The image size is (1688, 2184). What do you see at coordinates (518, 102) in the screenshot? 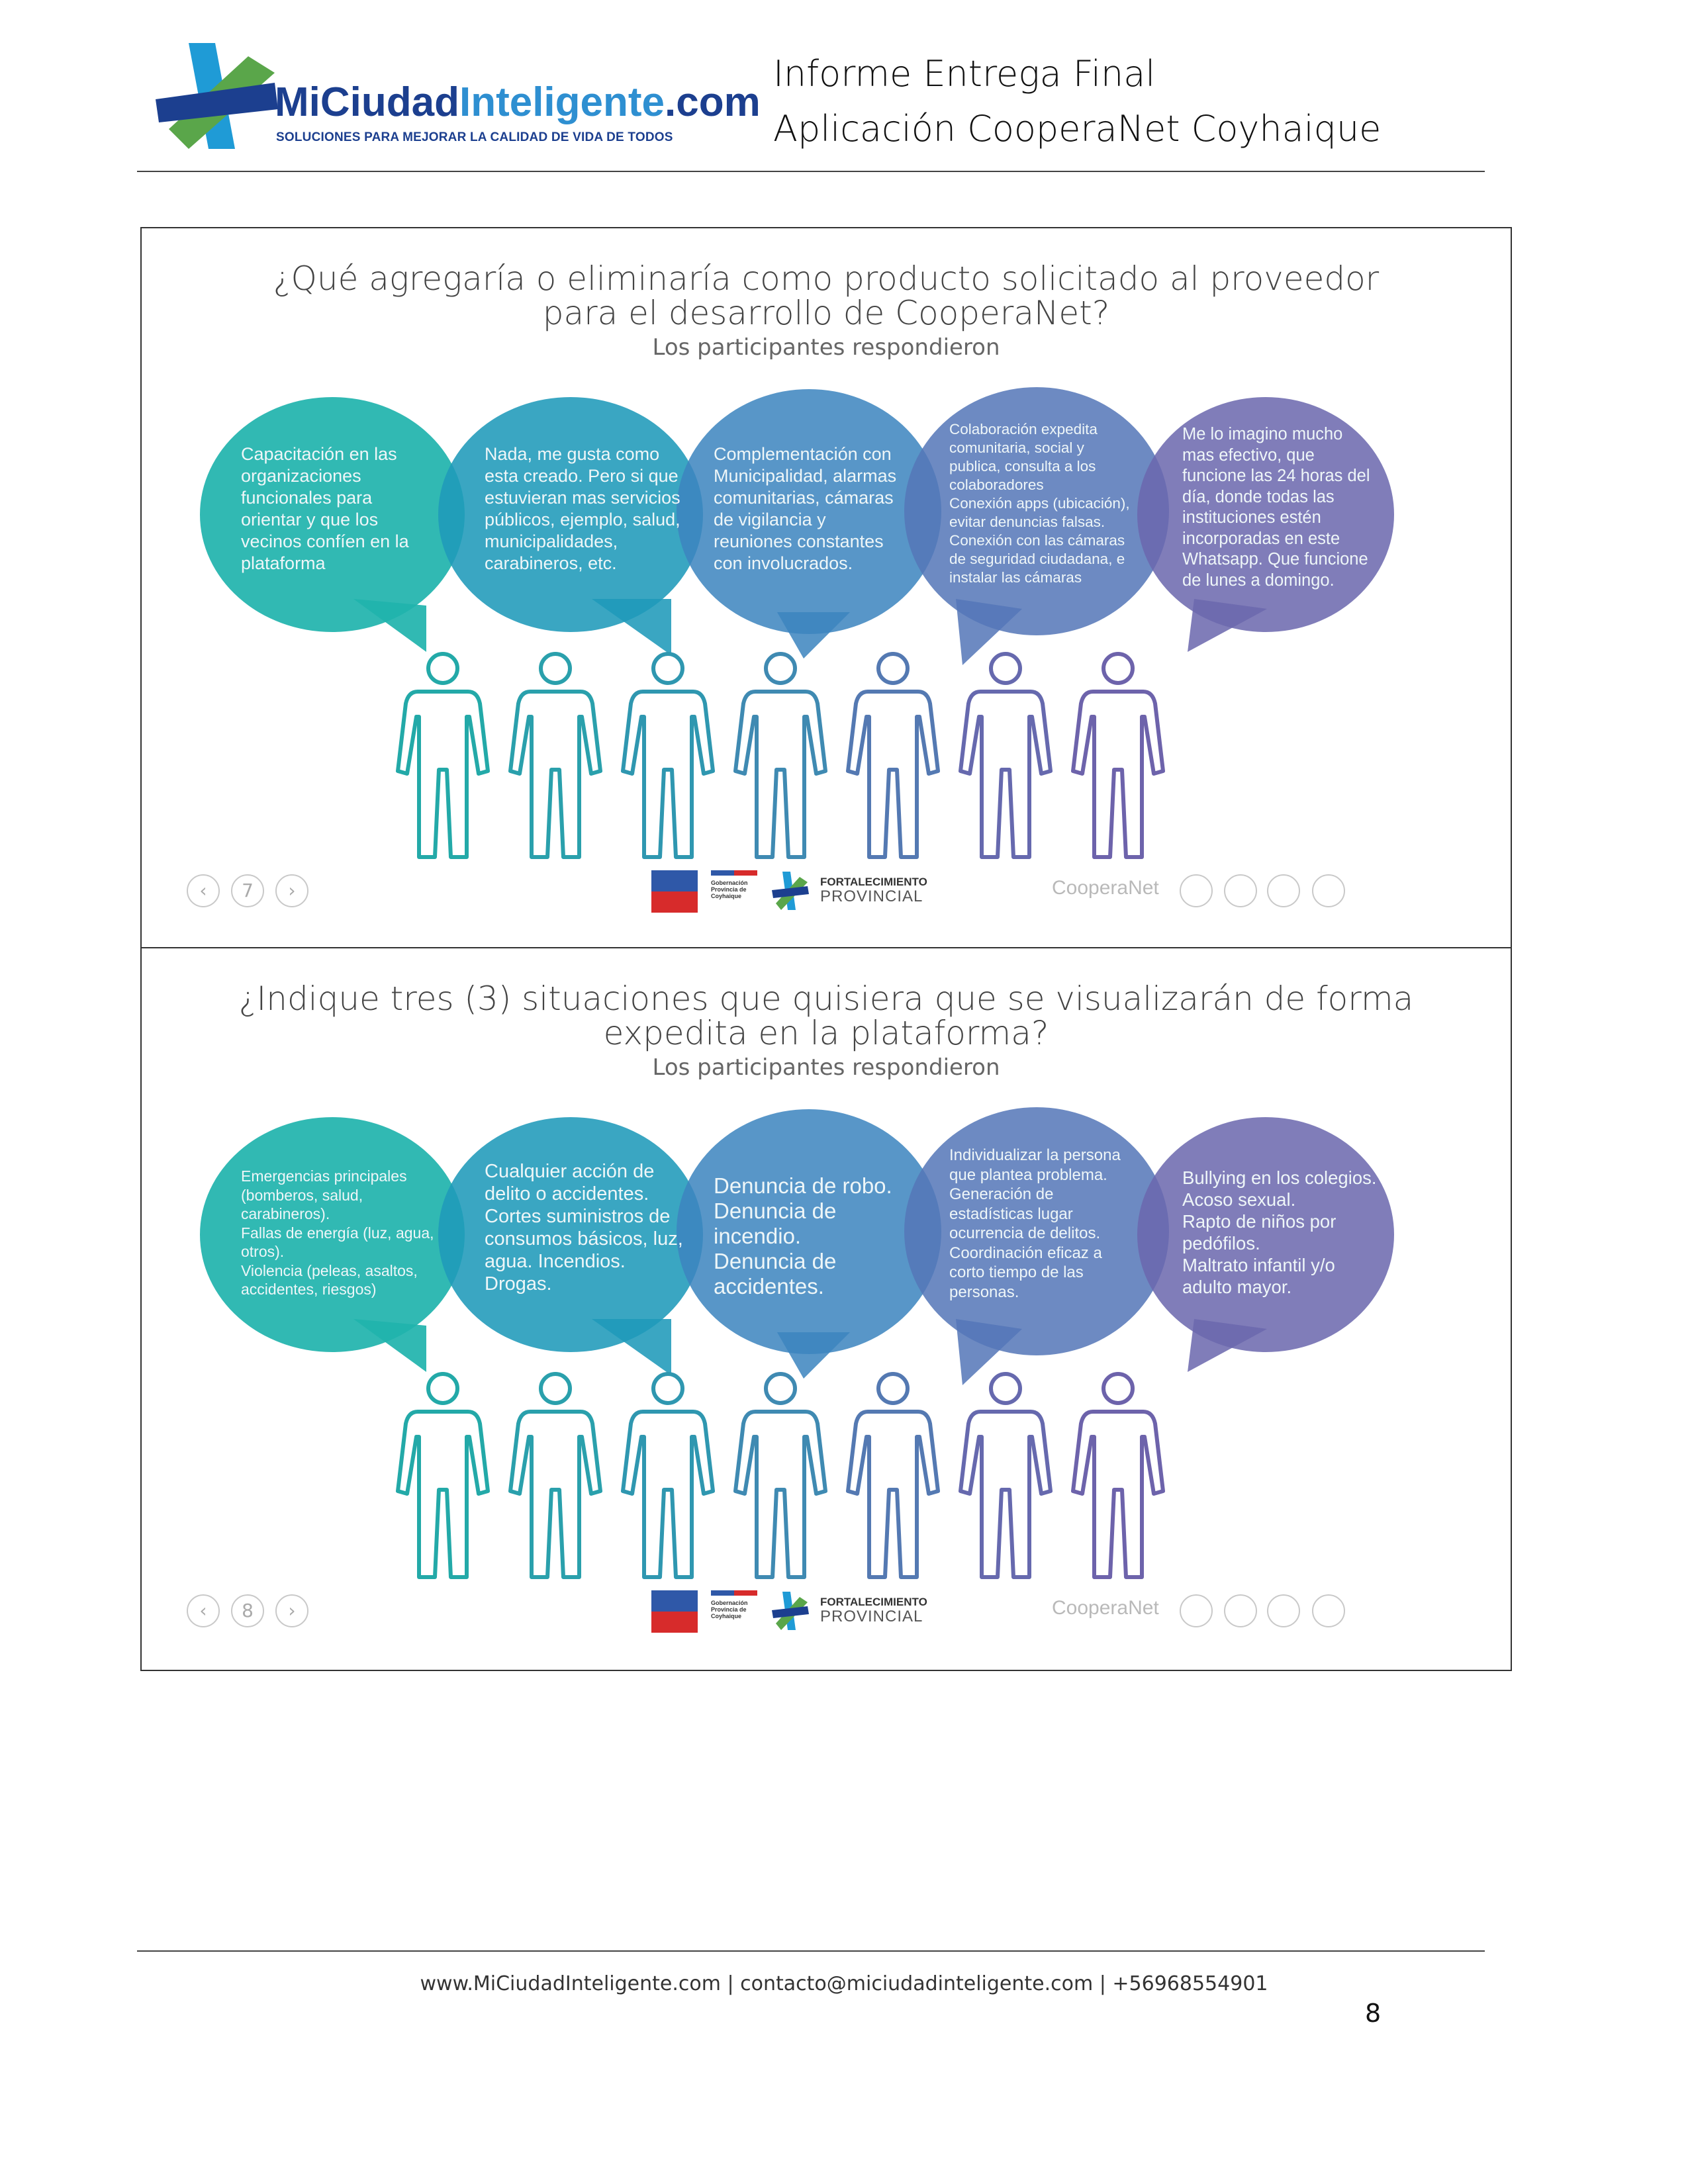
I see `logo-wordmark: MiCiudadInteligente.com` at bounding box center [518, 102].